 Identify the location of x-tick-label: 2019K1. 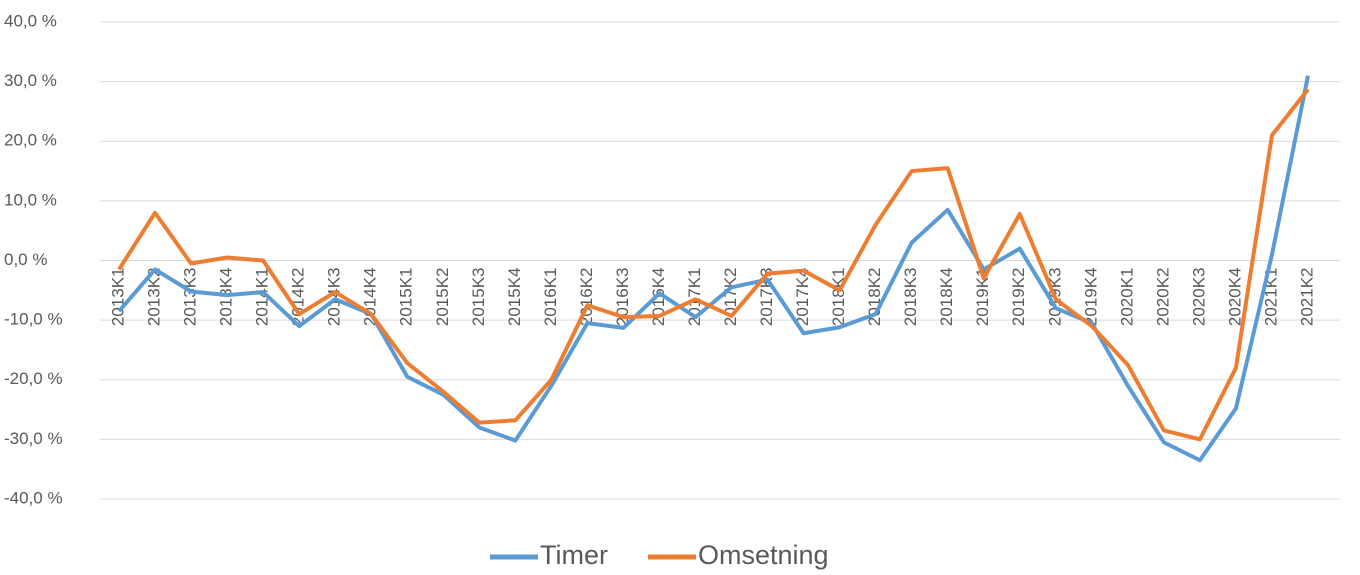
(982, 297).